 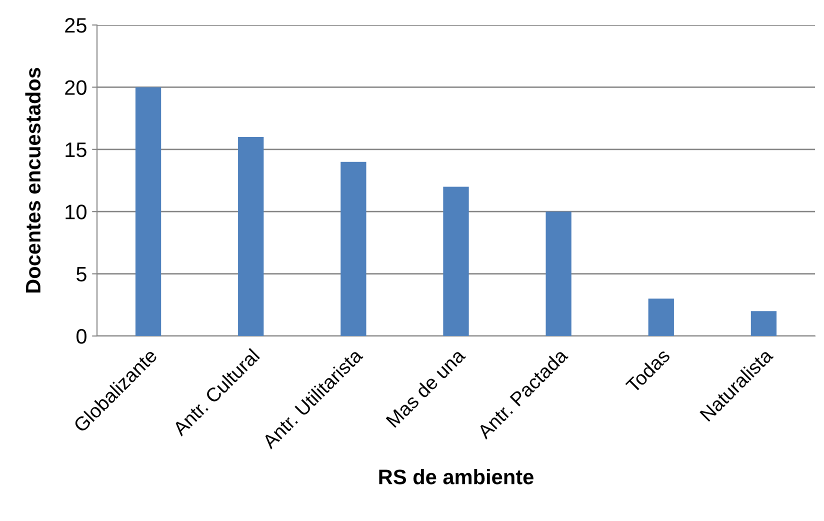 I want to click on y-axis-title: Docentes encuestados, so click(x=33, y=180).